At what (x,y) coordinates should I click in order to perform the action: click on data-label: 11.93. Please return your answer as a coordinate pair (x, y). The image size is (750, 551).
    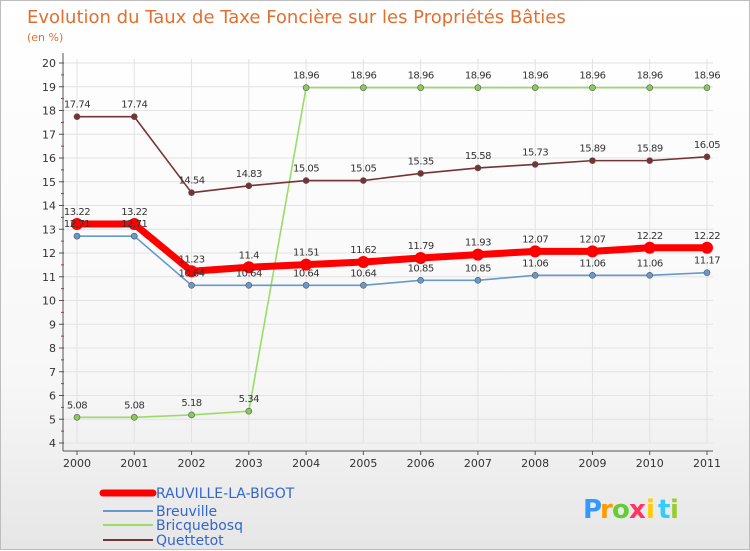
    Looking at the image, I should click on (478, 243).